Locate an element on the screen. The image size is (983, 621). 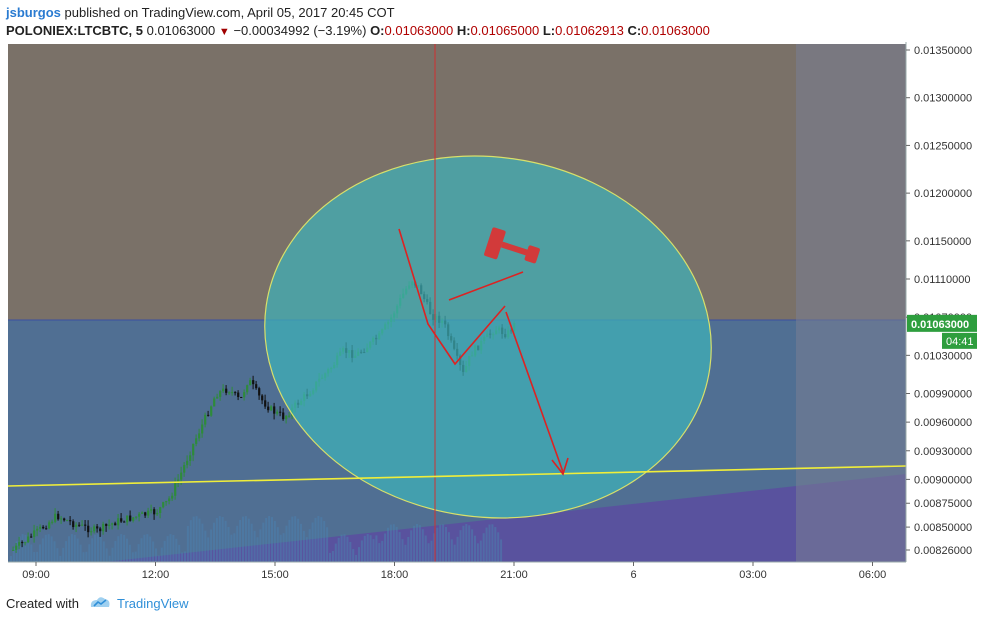
last-price-badge is located at coordinates (942, 323).